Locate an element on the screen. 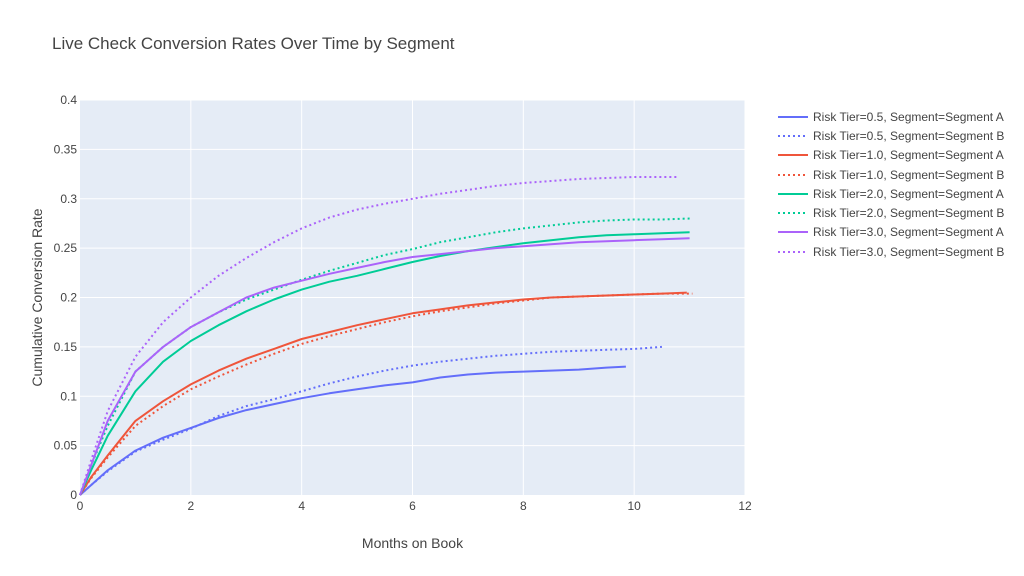 This screenshot has width=1024, height=576. x-tick-label: 10 is located at coordinates (634, 506).